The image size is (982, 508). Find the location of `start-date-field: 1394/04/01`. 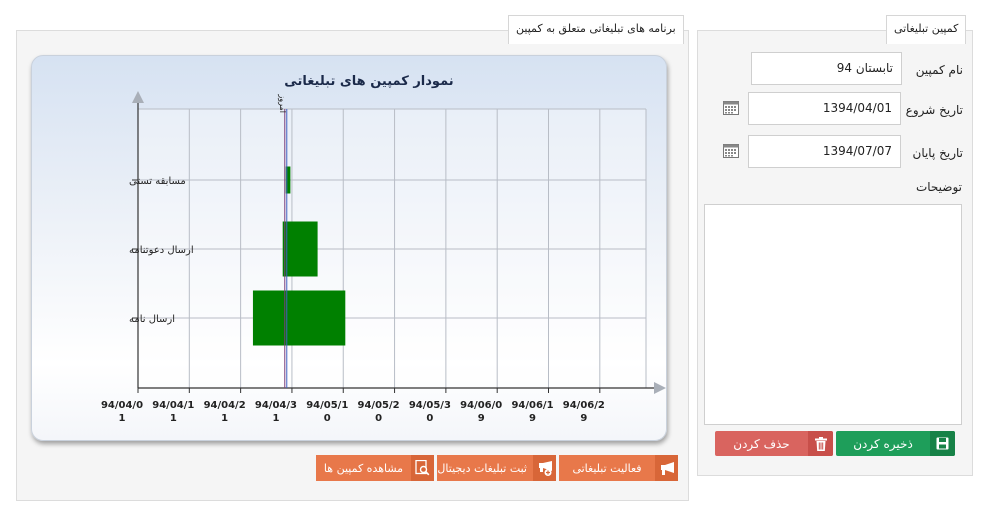

start-date-field: 1394/04/01 is located at coordinates (824, 108).